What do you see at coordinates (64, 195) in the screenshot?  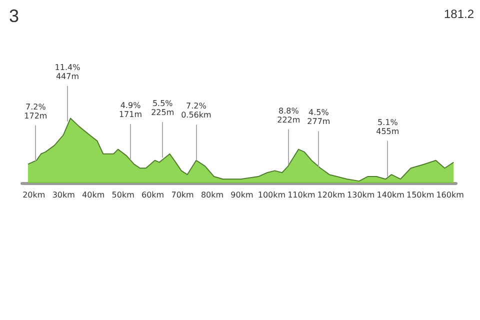 I see `x-tick-label: 30km` at bounding box center [64, 195].